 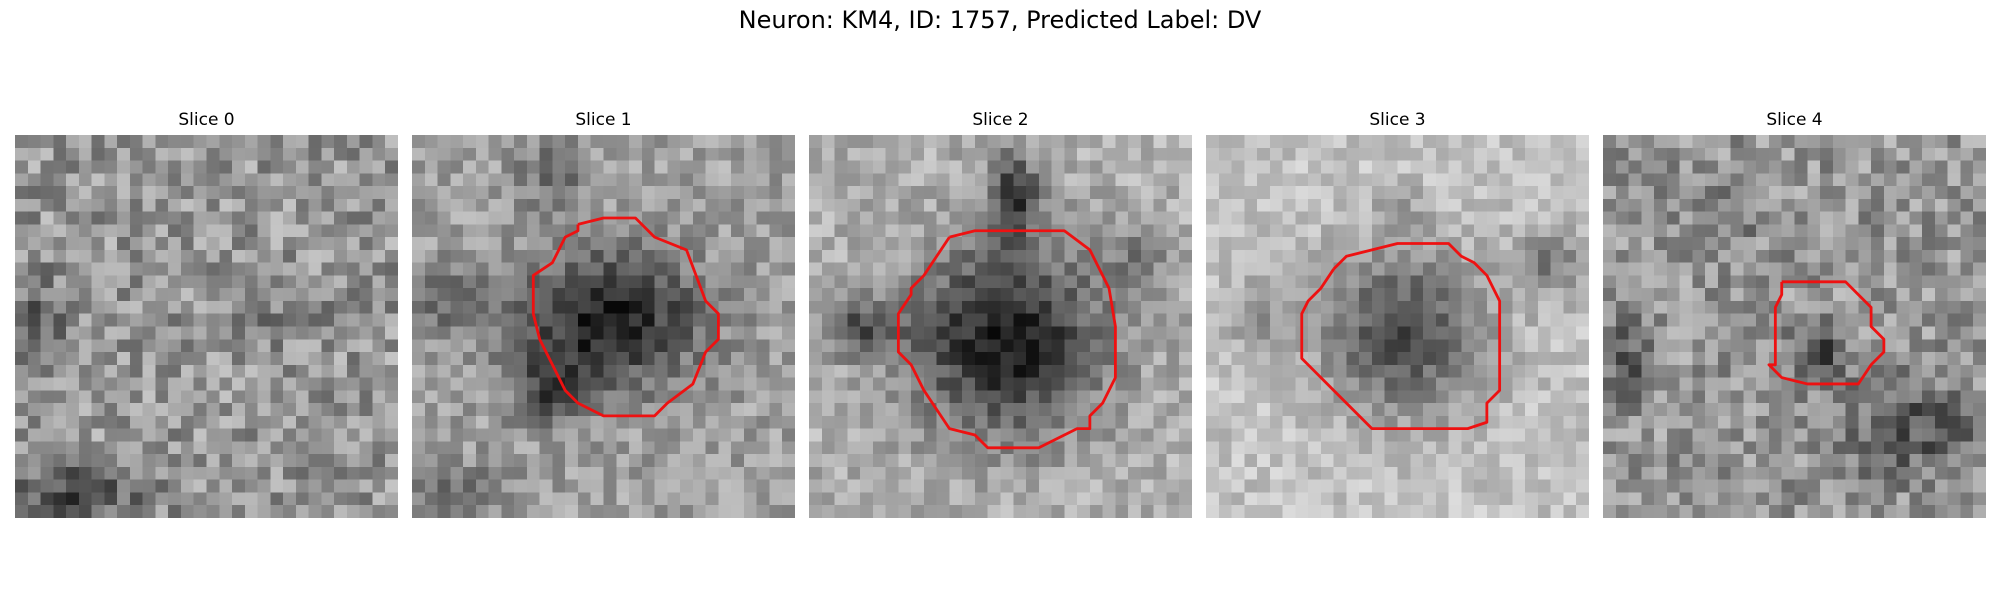 I want to click on panel-title-slice-4: Slice 4, so click(x=1794, y=120).